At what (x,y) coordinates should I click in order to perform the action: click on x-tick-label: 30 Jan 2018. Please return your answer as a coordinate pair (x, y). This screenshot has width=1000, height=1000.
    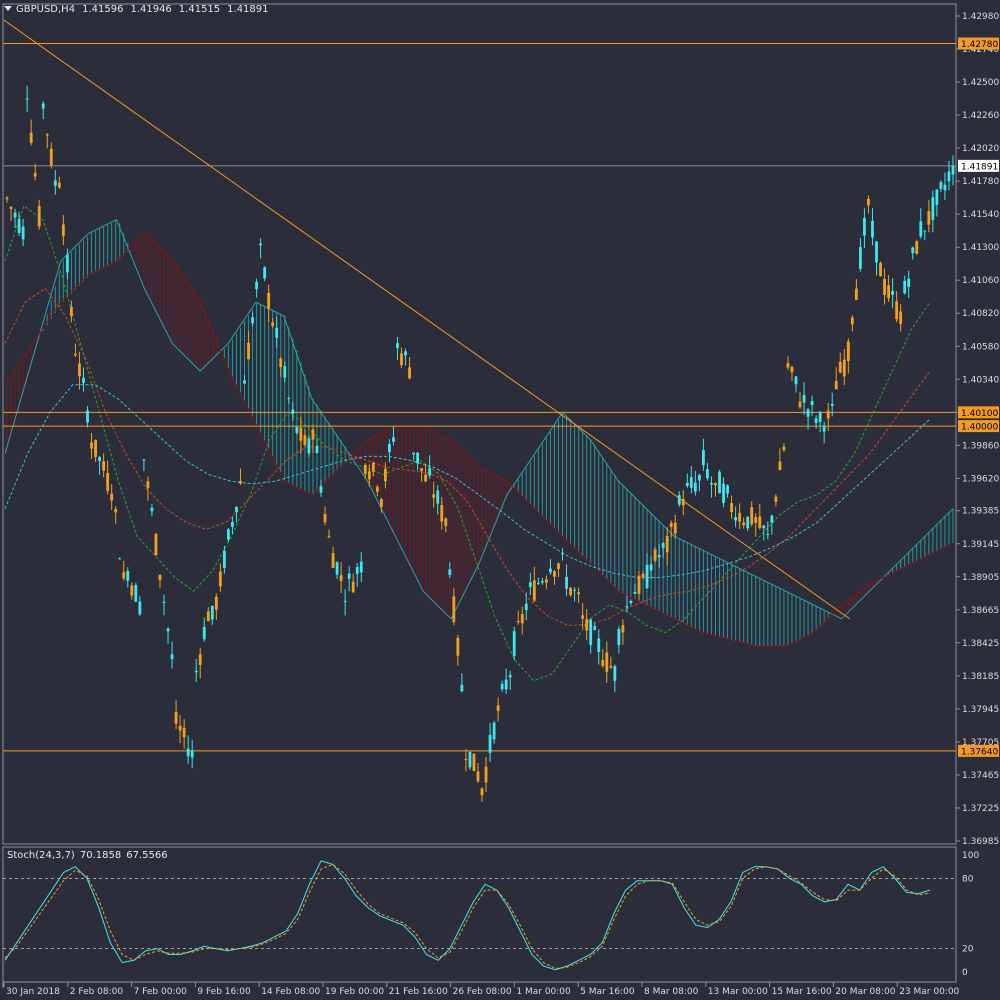
    Looking at the image, I should click on (33, 992).